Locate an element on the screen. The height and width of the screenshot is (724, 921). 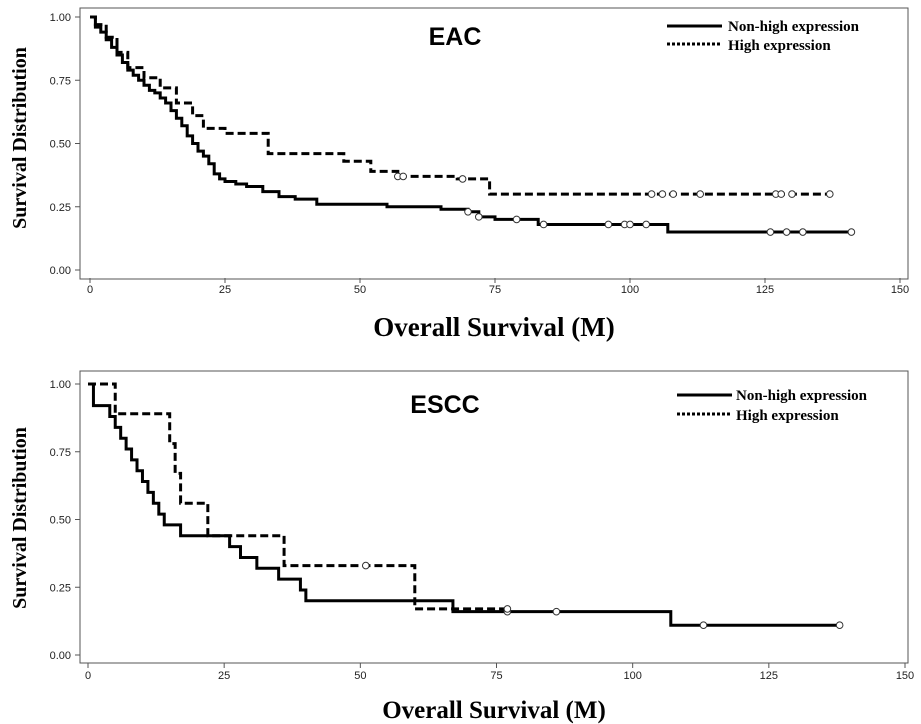
chart-title: ESCC is located at coordinates (444, 405).